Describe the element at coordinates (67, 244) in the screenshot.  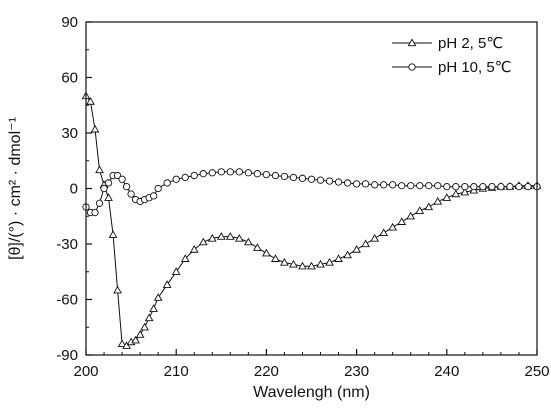
I see `y-tick-label: -30` at that location.